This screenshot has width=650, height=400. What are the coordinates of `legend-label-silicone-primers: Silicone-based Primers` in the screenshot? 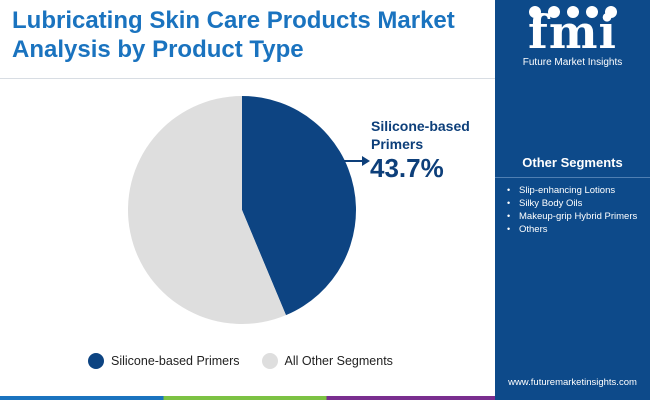 It's located at (175, 361).